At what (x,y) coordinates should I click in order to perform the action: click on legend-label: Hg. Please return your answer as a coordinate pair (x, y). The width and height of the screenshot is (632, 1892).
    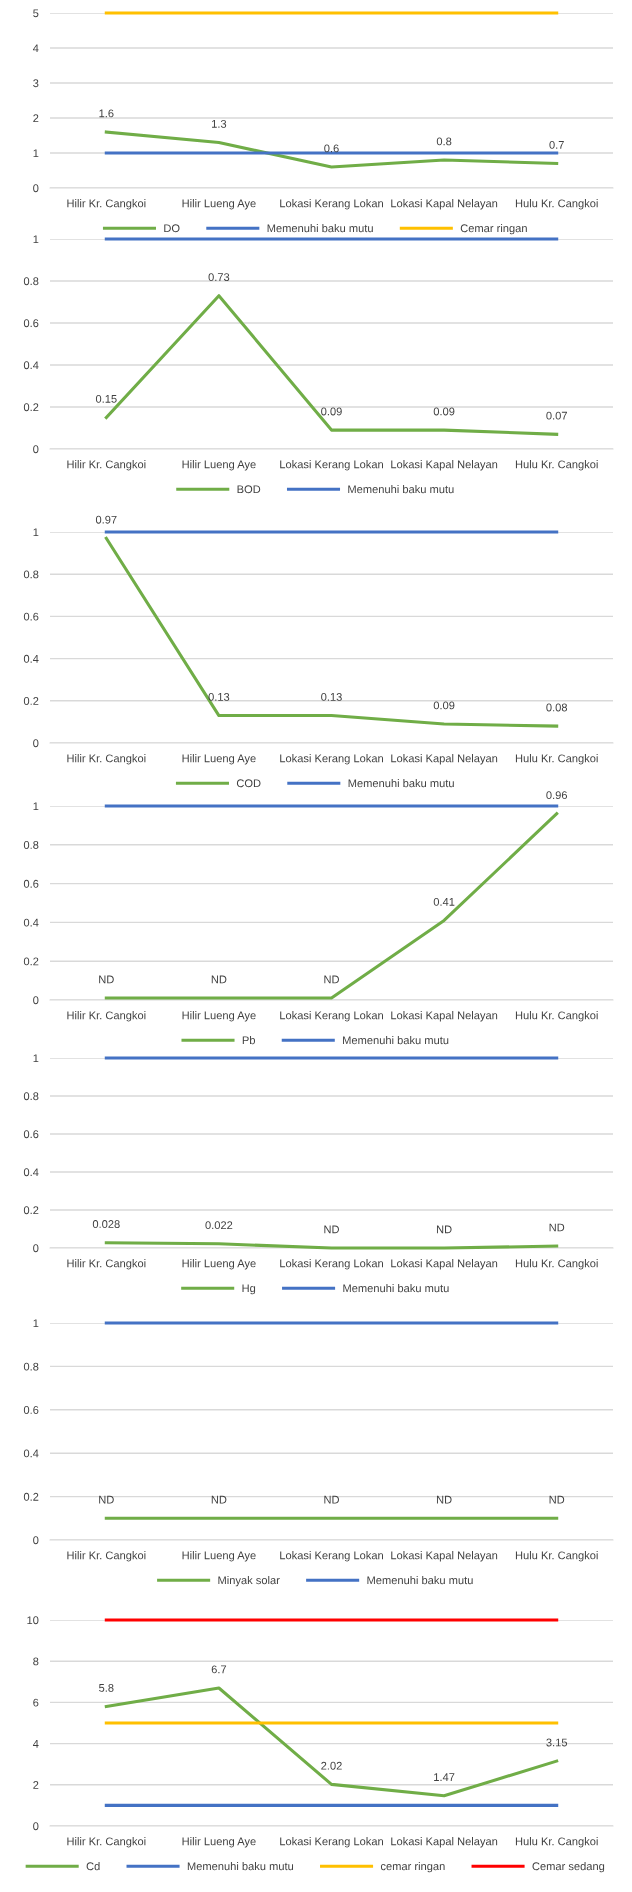
    Looking at the image, I should click on (249, 1289).